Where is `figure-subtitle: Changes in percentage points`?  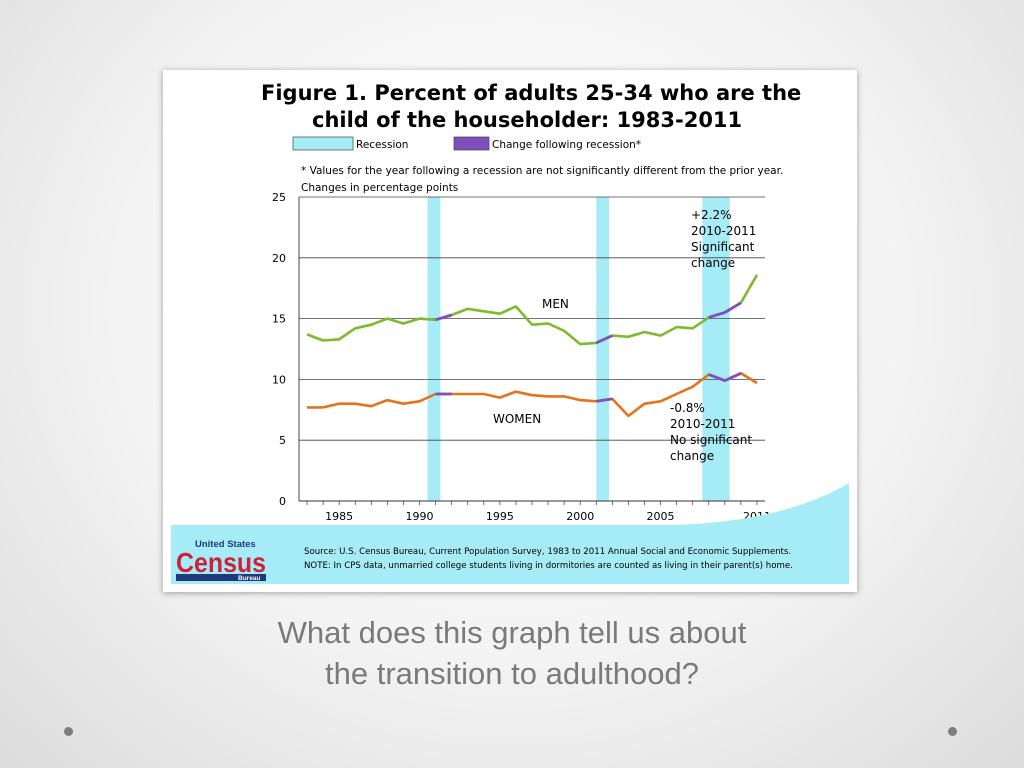 figure-subtitle: Changes in percentage points is located at coordinates (379, 188).